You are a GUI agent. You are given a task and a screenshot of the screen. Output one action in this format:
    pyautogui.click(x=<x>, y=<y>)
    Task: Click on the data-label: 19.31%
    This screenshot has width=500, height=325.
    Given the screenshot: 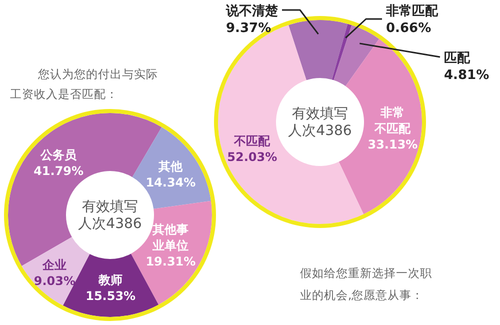 What is the action you would take?
    pyautogui.click(x=171, y=261)
    